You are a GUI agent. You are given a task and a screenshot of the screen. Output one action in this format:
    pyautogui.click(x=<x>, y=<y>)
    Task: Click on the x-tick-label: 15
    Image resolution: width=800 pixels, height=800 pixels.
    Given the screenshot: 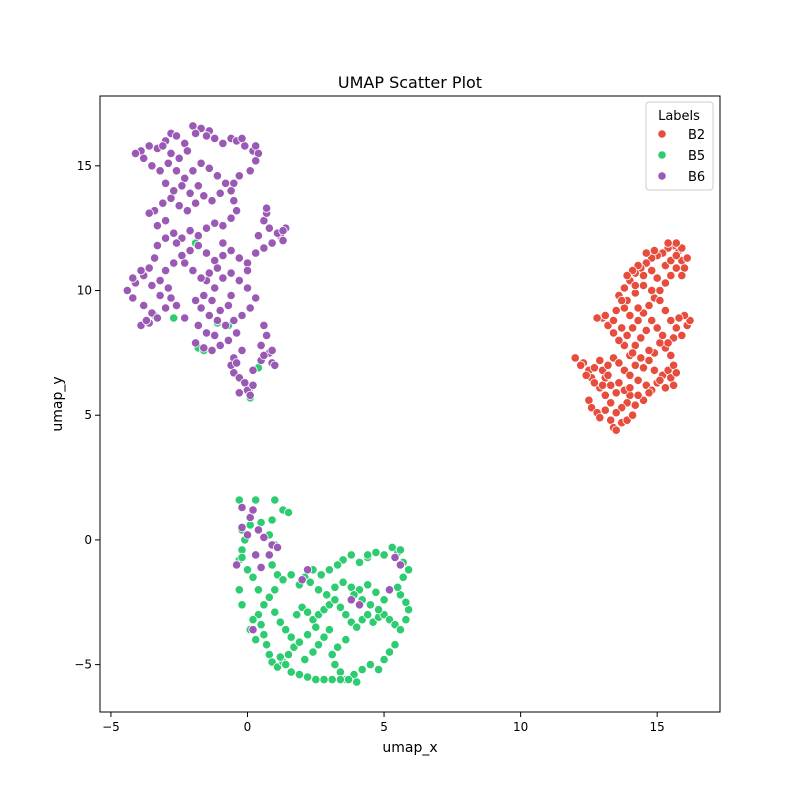 What is the action you would take?
    pyautogui.click(x=657, y=727)
    